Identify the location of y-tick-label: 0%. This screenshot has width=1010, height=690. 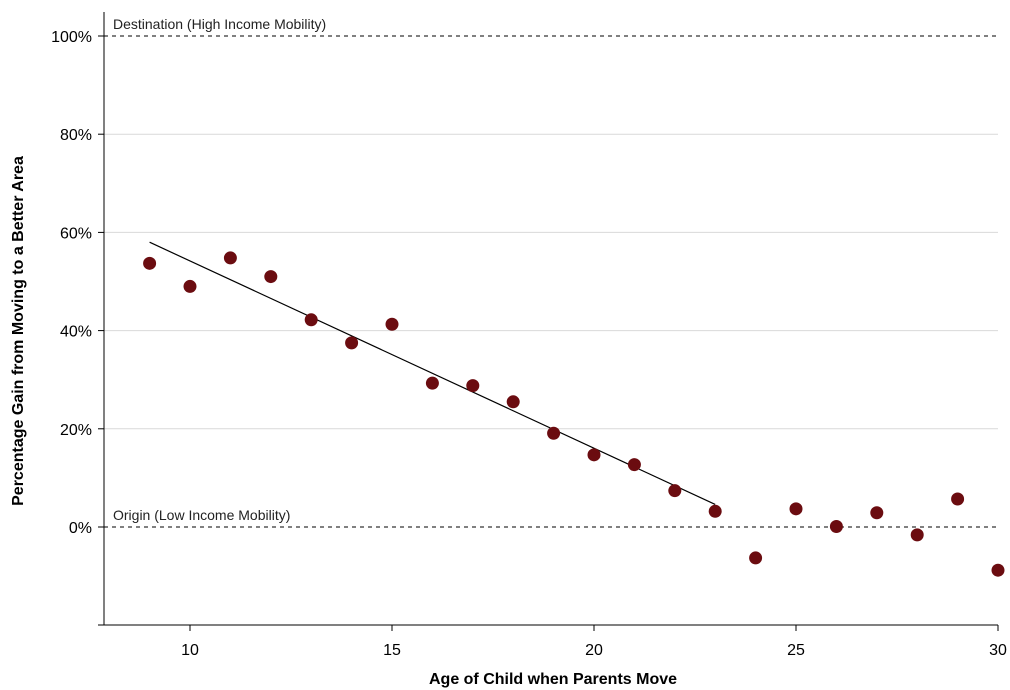
(80, 528).